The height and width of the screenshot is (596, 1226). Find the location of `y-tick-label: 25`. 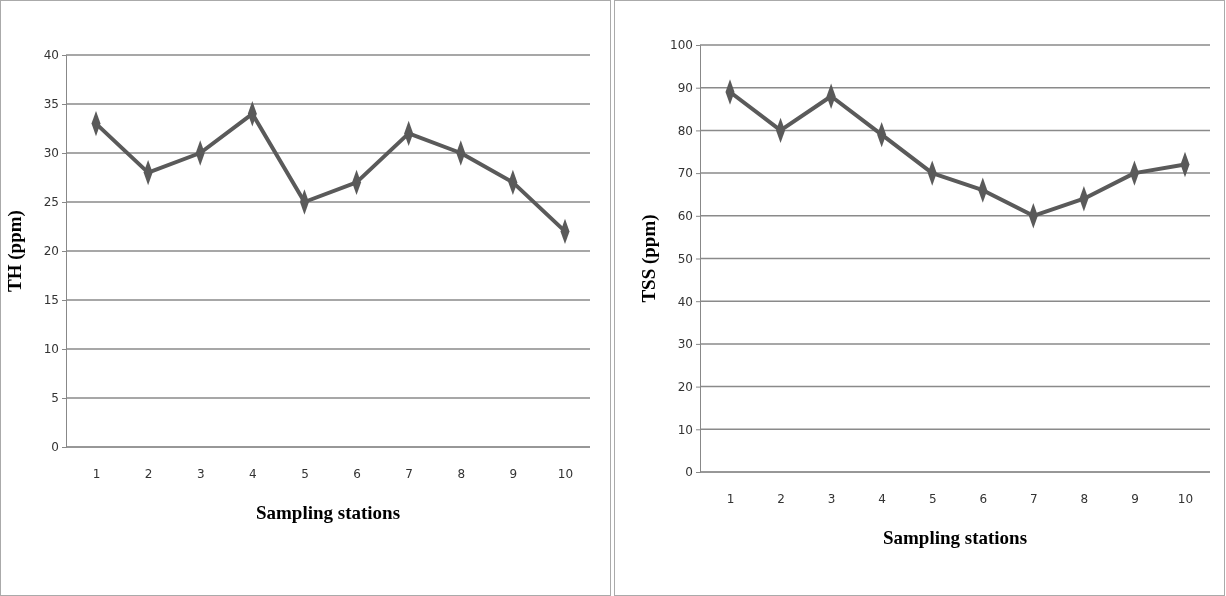

y-tick-label: 25 is located at coordinates (51, 202).